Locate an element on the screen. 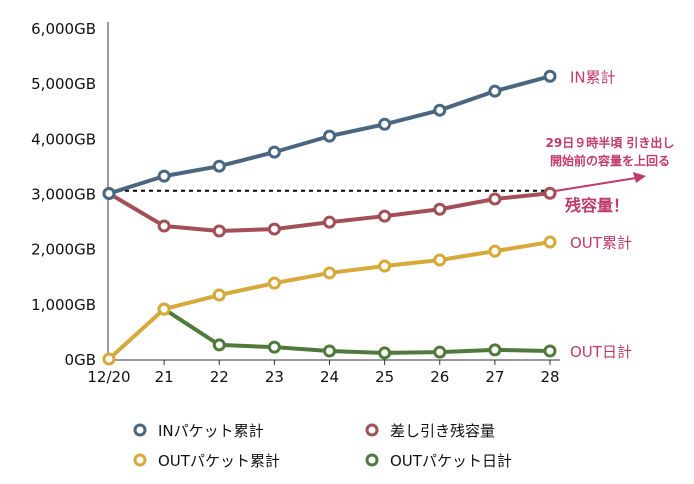 Image resolution: width=694 pixels, height=484 pixels. legend-item: INパケット累計 is located at coordinates (198, 431).